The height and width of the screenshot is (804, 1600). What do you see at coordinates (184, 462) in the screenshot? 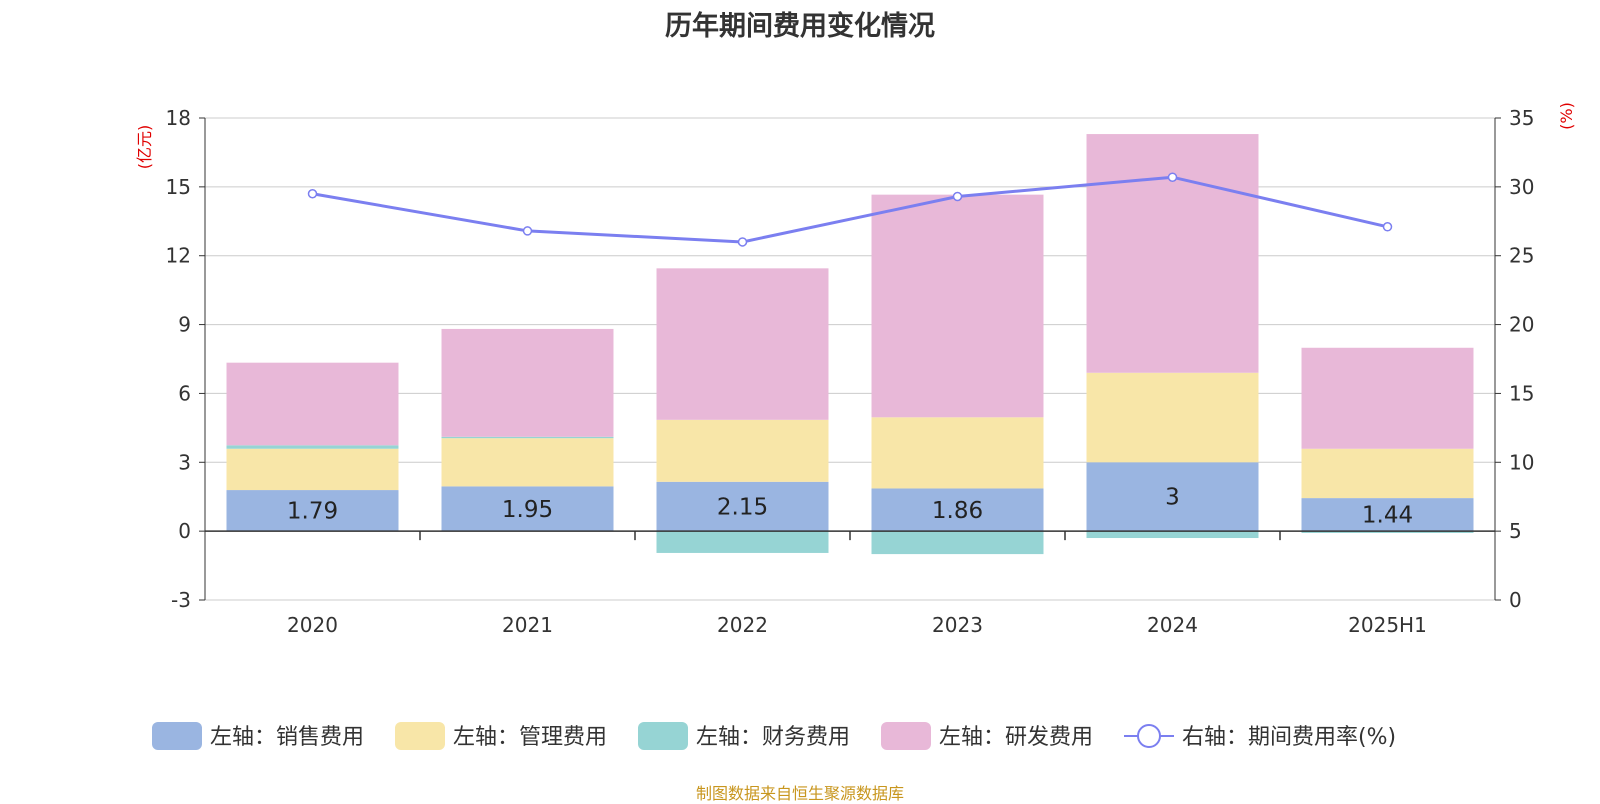
I see `left-tick-label: 3` at bounding box center [184, 462].